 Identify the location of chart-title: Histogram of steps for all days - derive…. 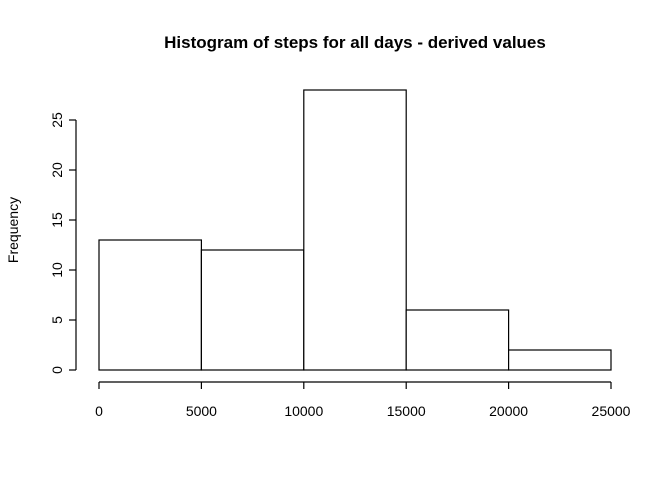
(355, 42).